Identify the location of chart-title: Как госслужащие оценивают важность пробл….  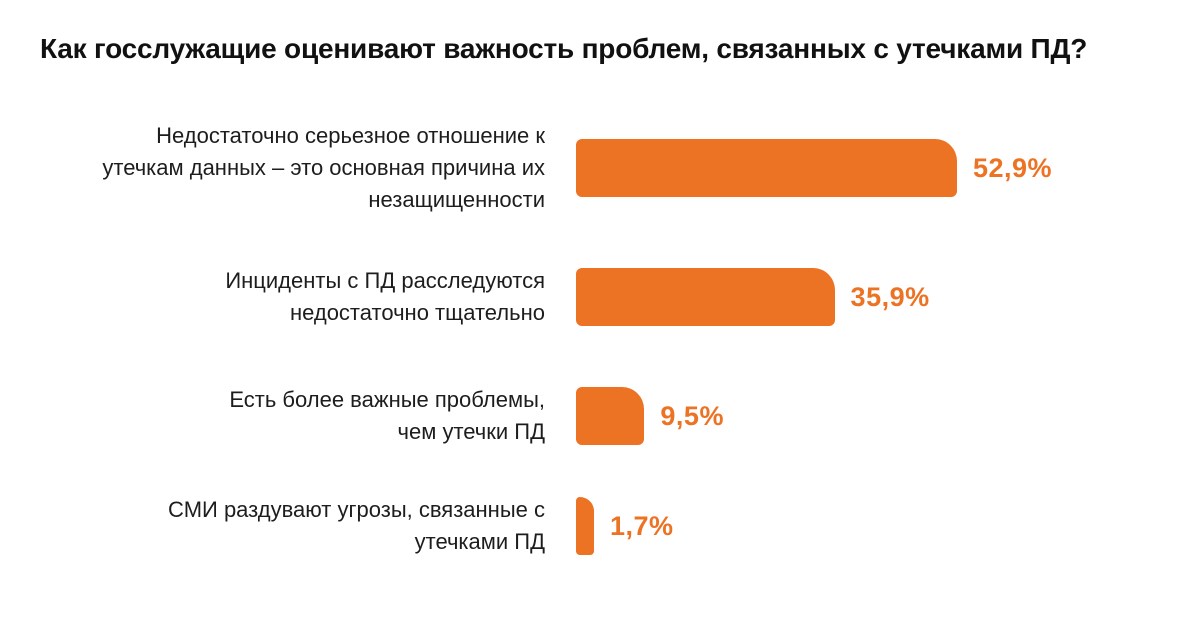
(564, 48).